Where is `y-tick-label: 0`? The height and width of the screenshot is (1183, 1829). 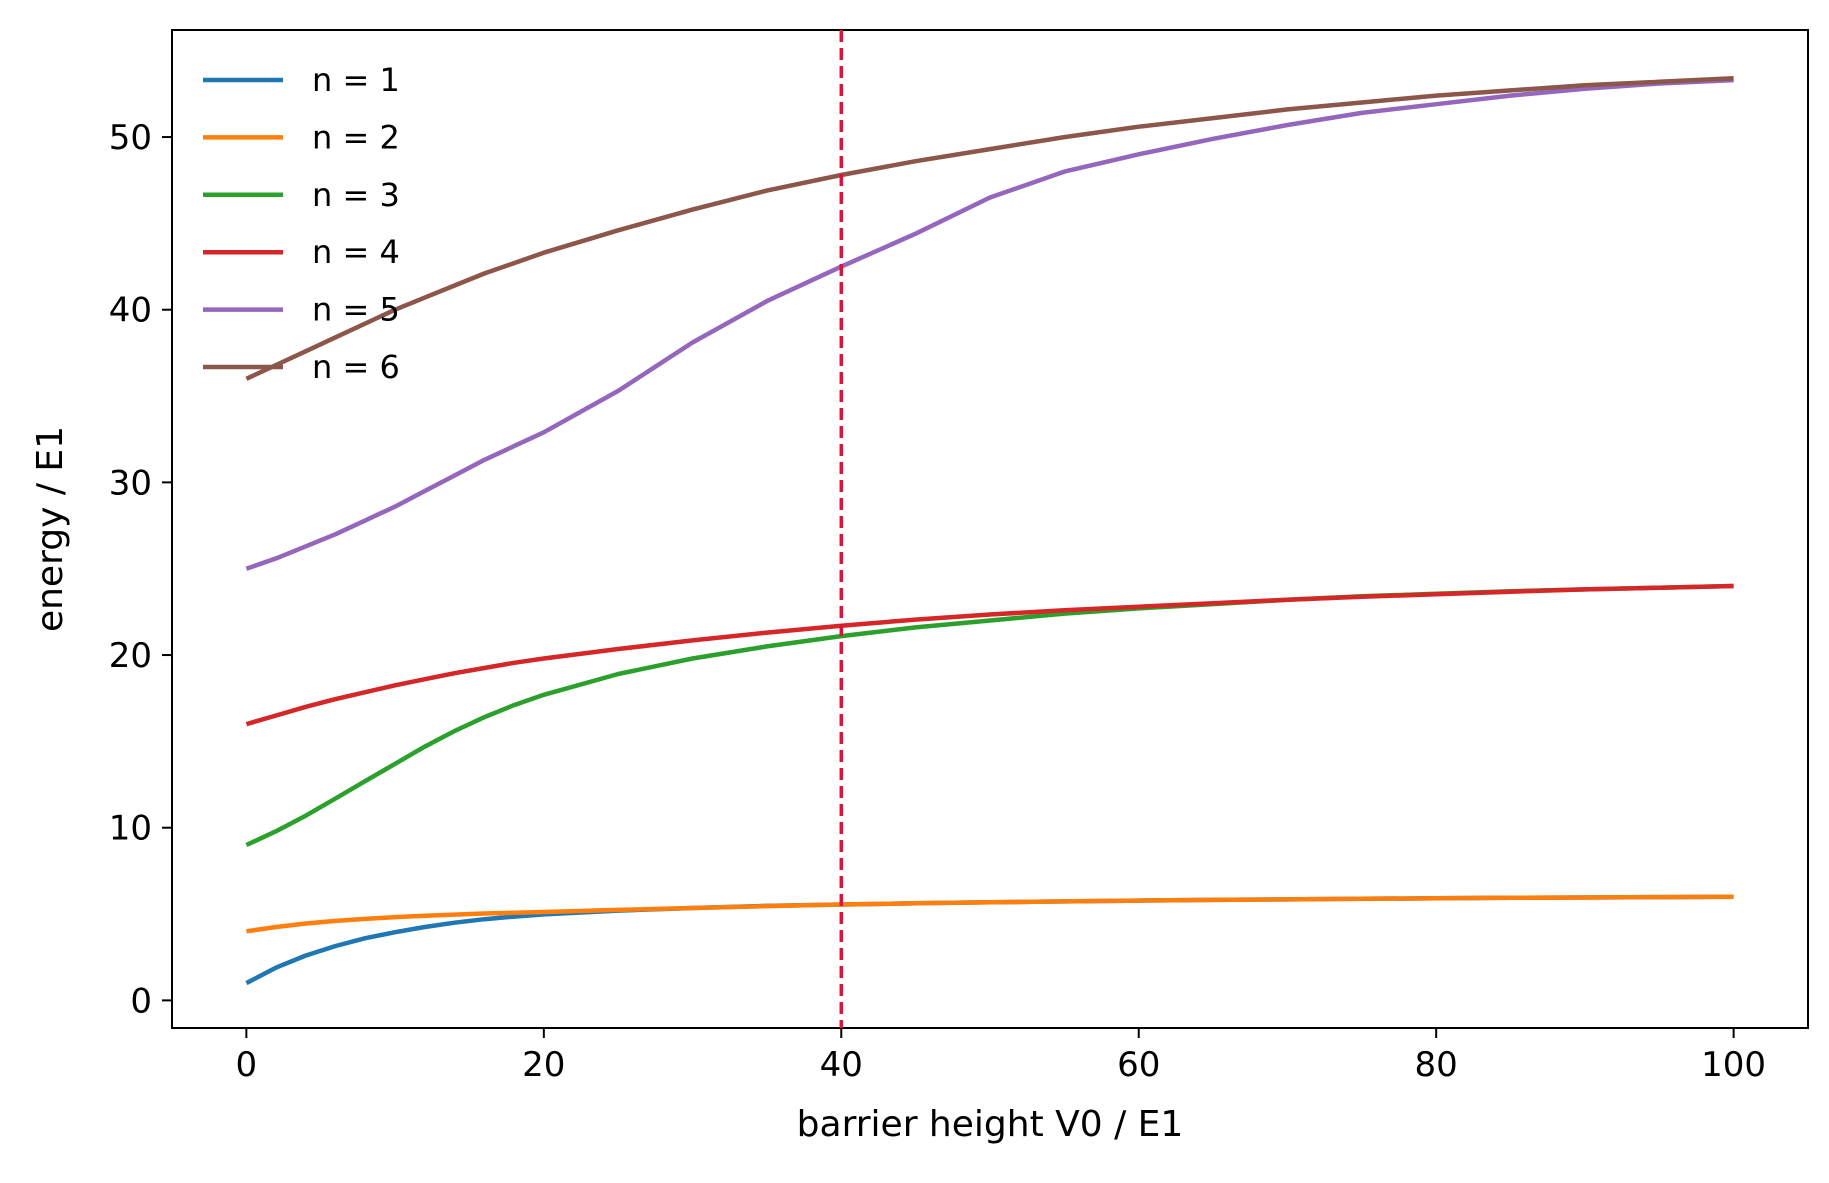
y-tick-label: 0 is located at coordinates (141, 1001).